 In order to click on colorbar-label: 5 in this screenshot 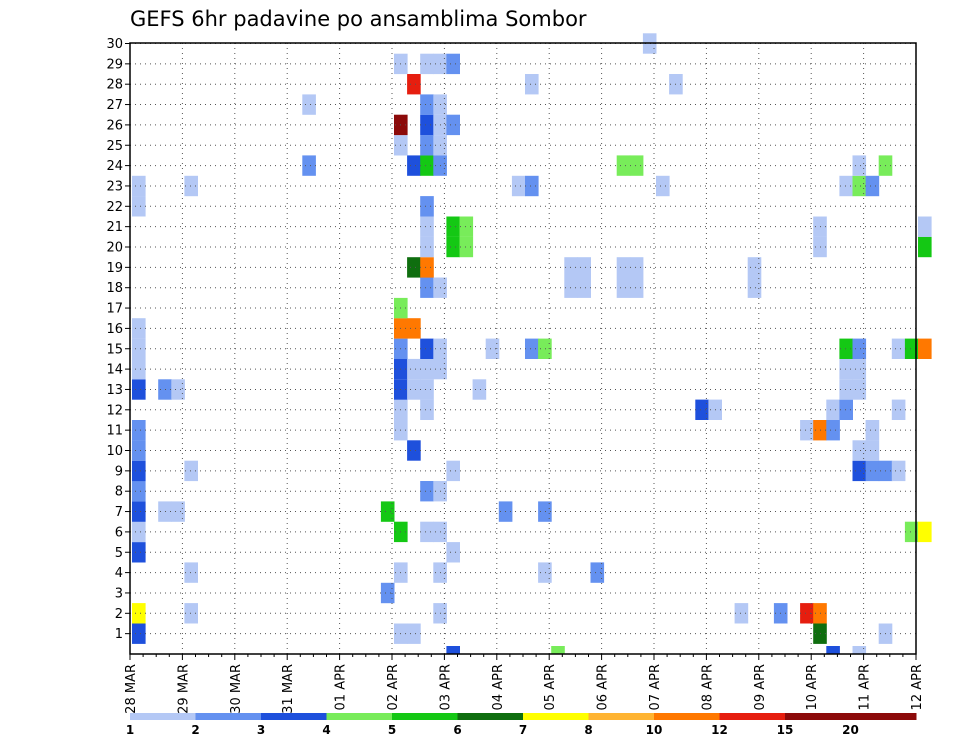, I will do `click(392, 730)`.